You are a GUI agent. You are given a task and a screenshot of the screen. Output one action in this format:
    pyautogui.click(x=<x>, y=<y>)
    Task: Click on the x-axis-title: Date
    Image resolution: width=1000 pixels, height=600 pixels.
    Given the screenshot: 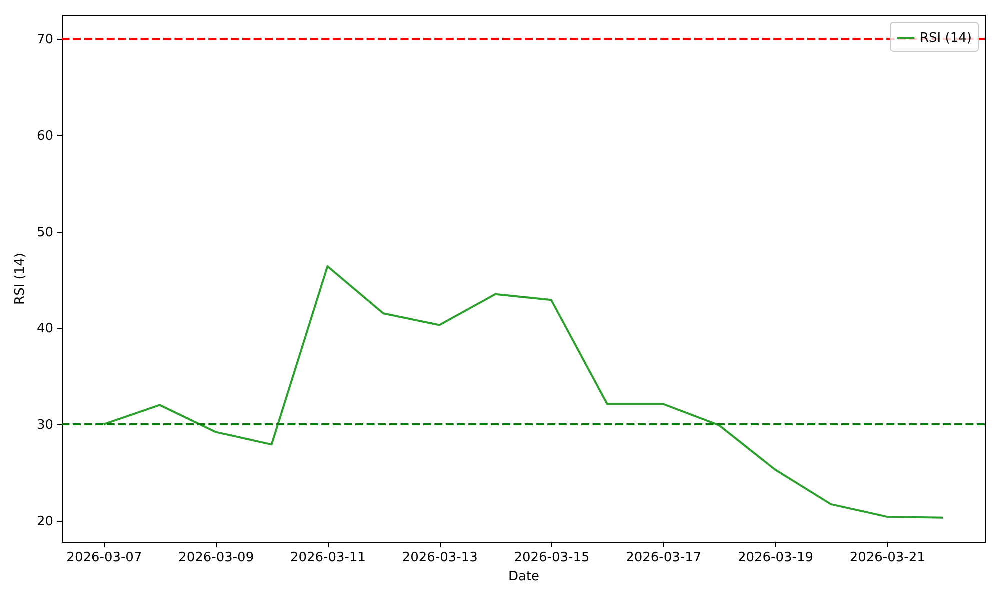 What is the action you would take?
    pyautogui.click(x=524, y=577)
    